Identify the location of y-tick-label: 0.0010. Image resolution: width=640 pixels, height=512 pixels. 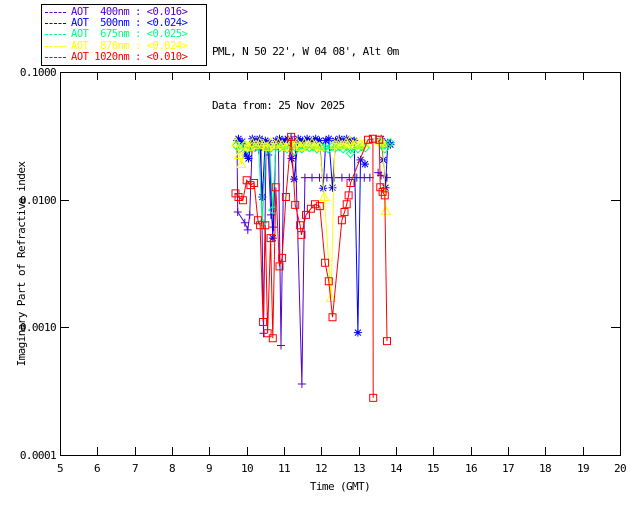
(38, 327).